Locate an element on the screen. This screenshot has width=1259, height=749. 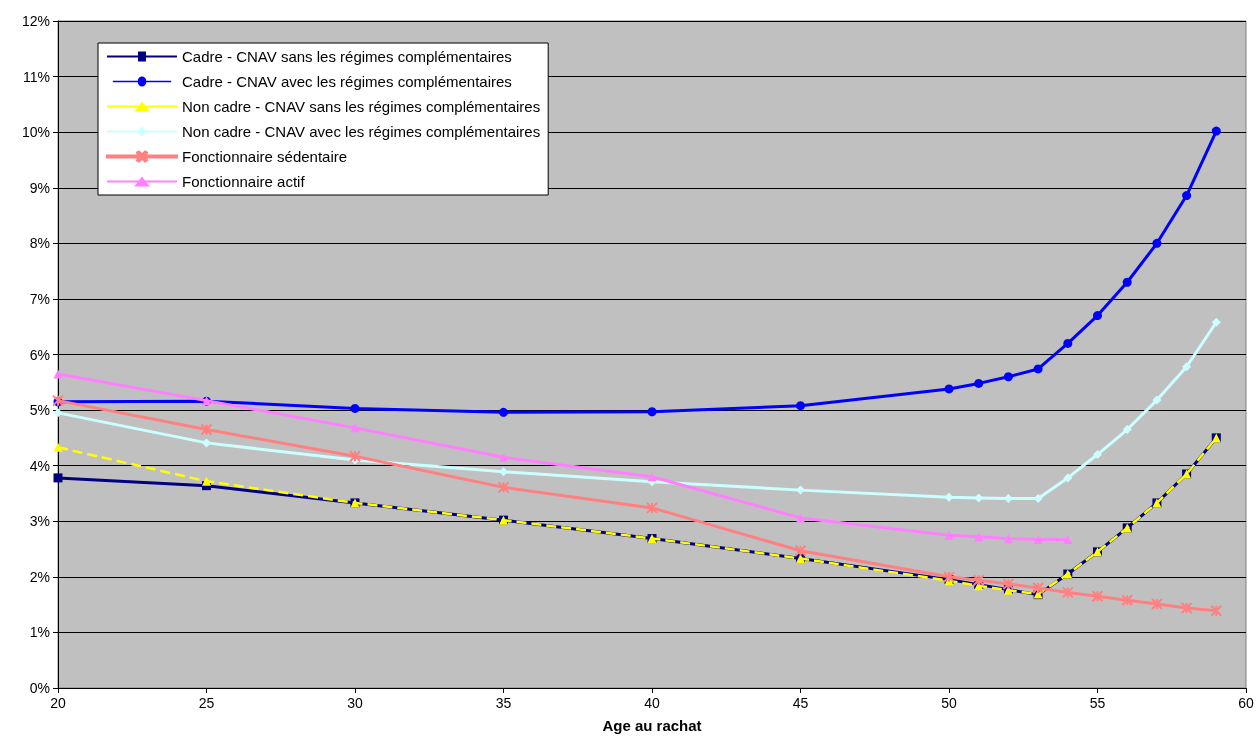
x-axis-title: Age au rachat is located at coordinates (652, 725).